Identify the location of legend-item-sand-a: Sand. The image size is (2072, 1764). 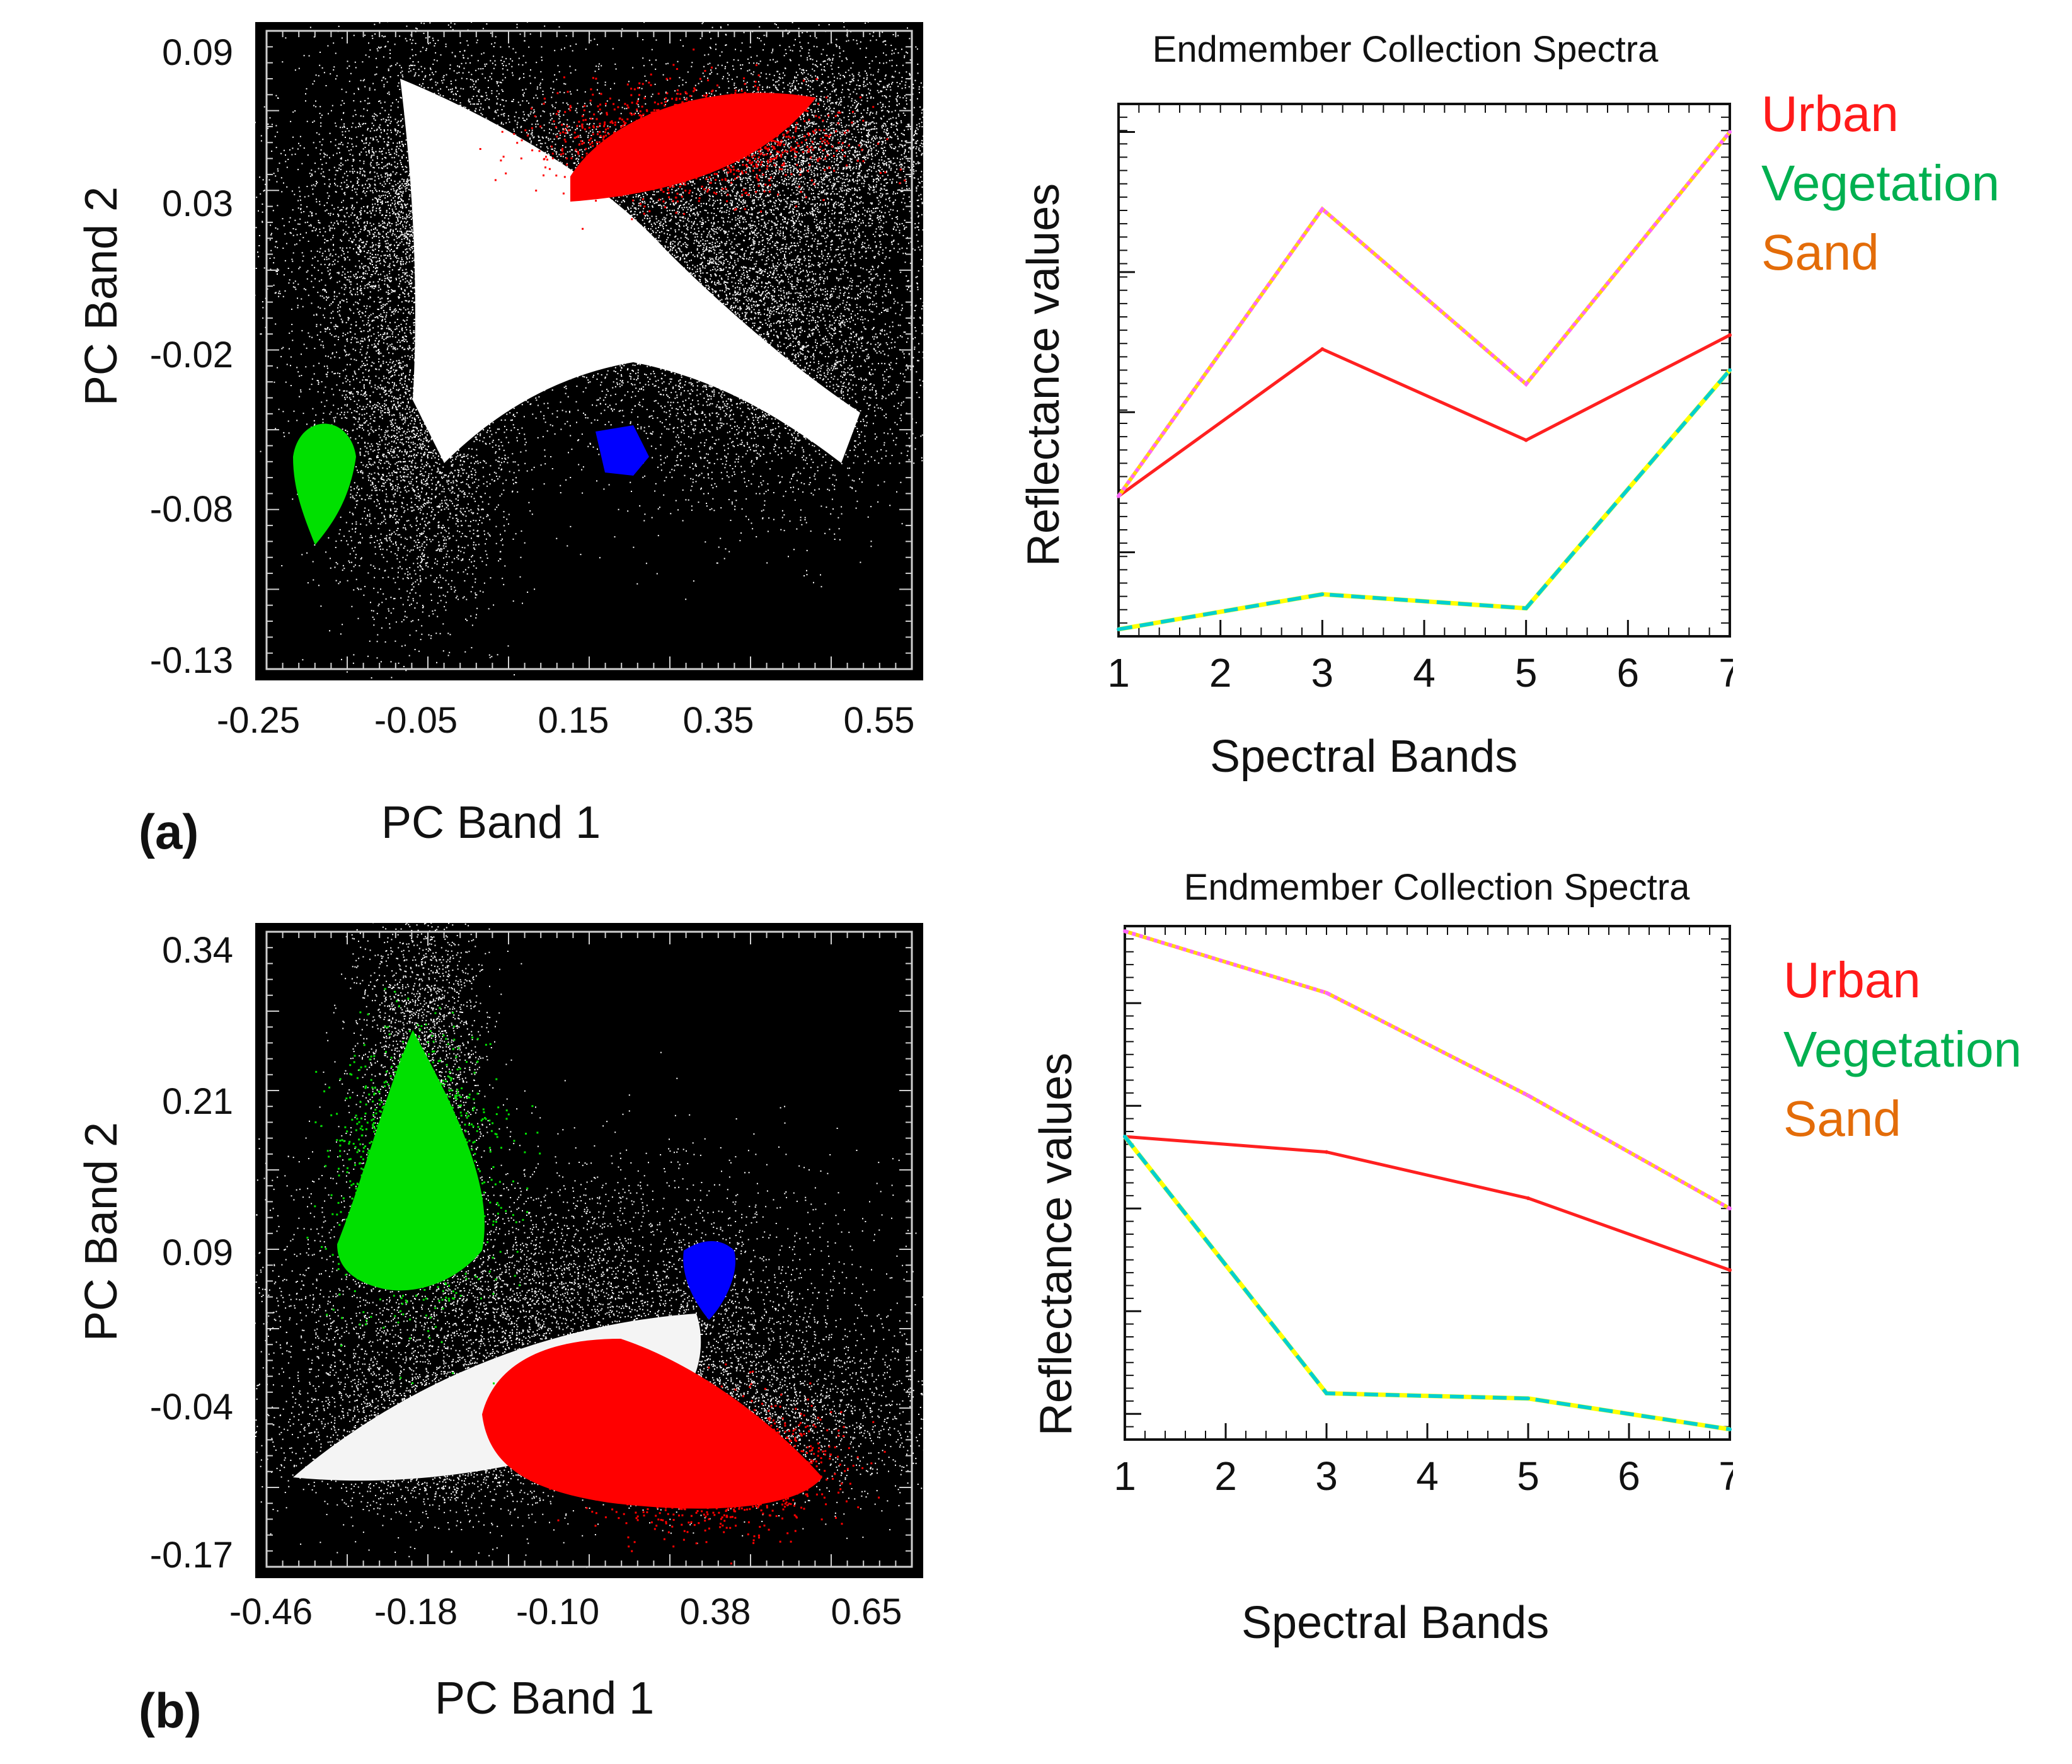
(1820, 252).